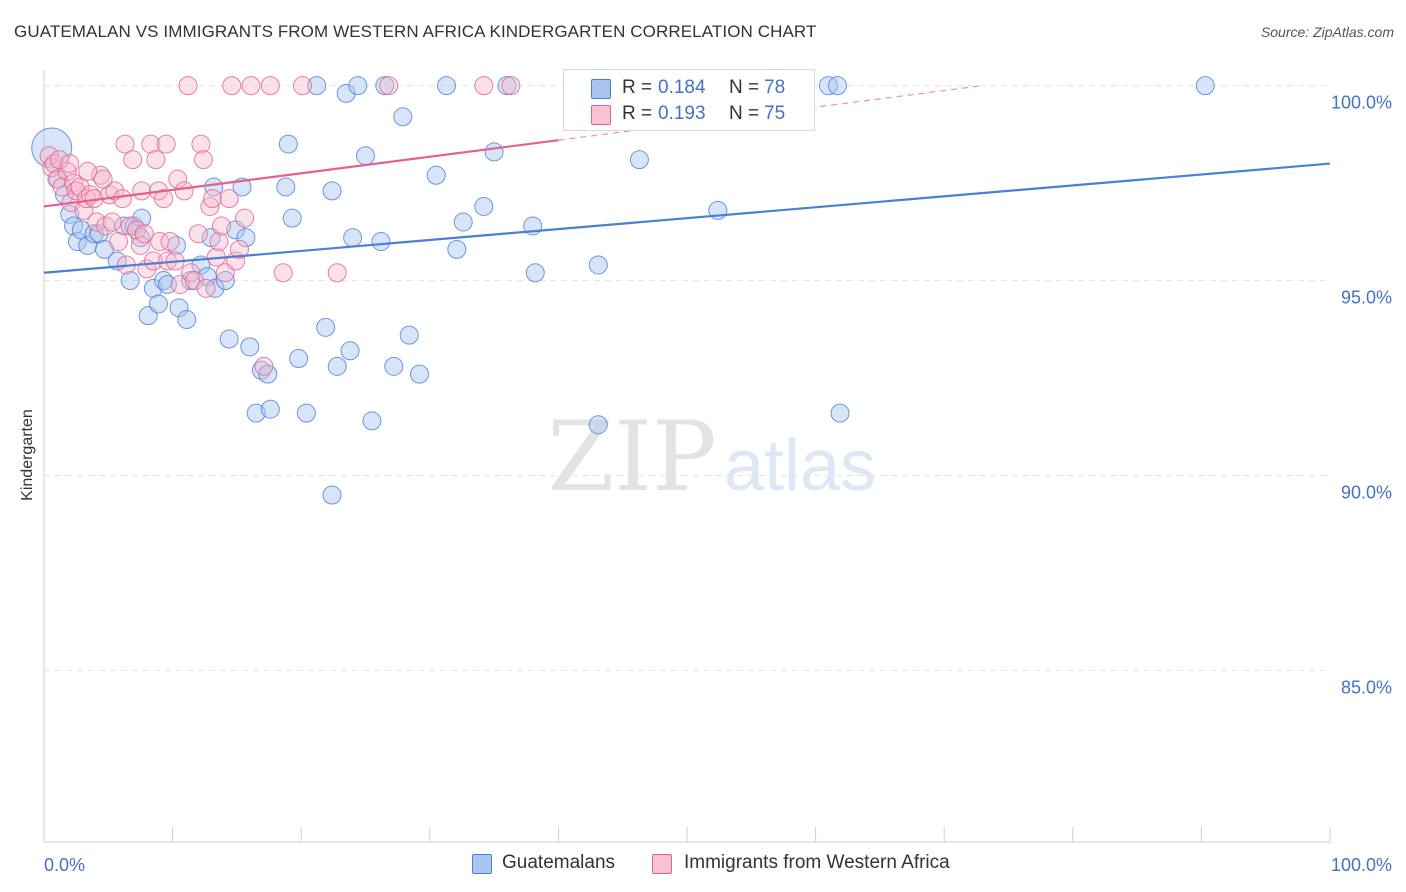 Image resolution: width=1406 pixels, height=892 pixels. I want to click on trend-line-western-africa, so click(301, 173).